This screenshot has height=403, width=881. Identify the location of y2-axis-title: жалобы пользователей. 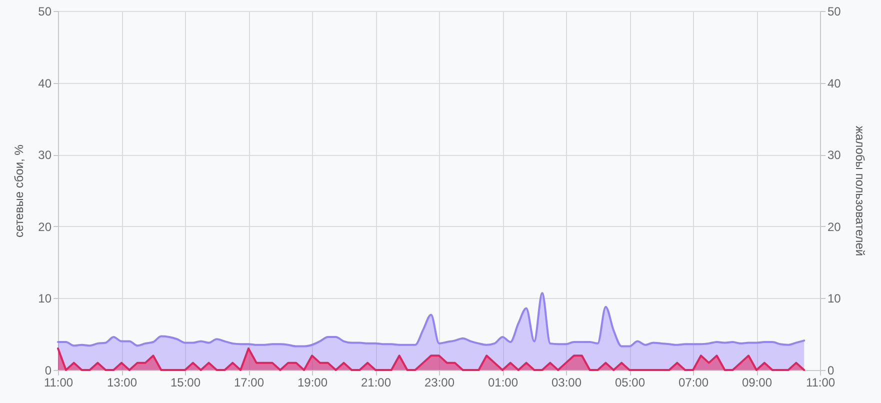
(859, 191).